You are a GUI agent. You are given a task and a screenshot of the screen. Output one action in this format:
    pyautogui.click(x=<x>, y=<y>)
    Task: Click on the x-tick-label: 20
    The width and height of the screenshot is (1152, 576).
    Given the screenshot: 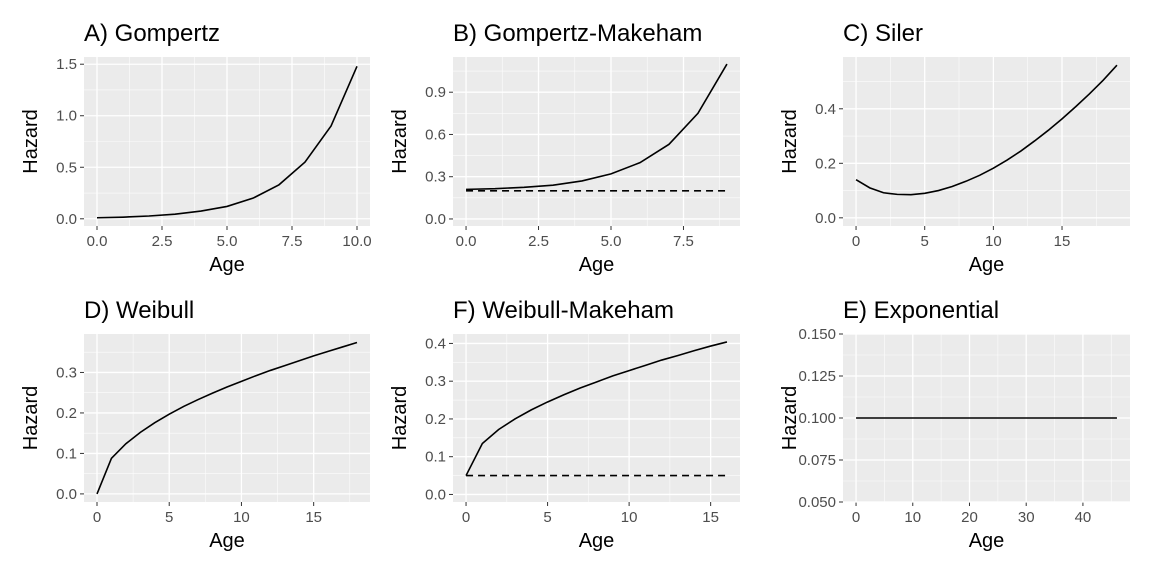 What is the action you would take?
    pyautogui.click(x=969, y=517)
    